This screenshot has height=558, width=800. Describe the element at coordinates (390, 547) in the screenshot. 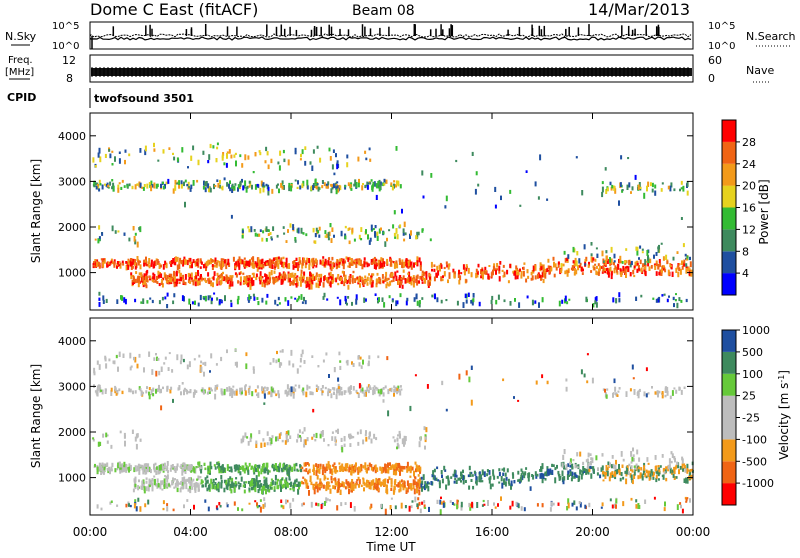

I see `x-axis-label: Time UT` at that location.